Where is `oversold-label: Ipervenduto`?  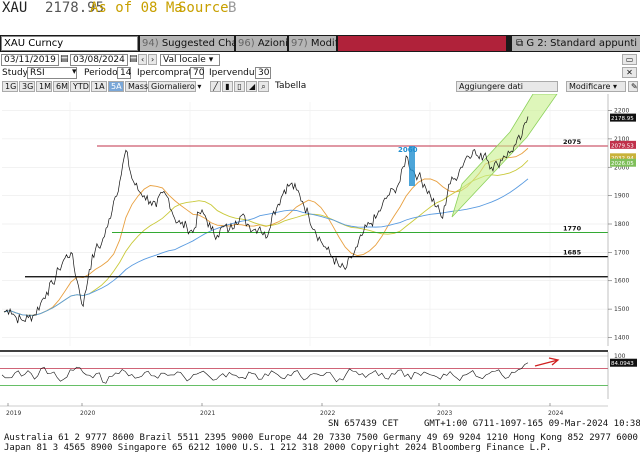 oversold-label: Ipervenduto is located at coordinates (236, 73).